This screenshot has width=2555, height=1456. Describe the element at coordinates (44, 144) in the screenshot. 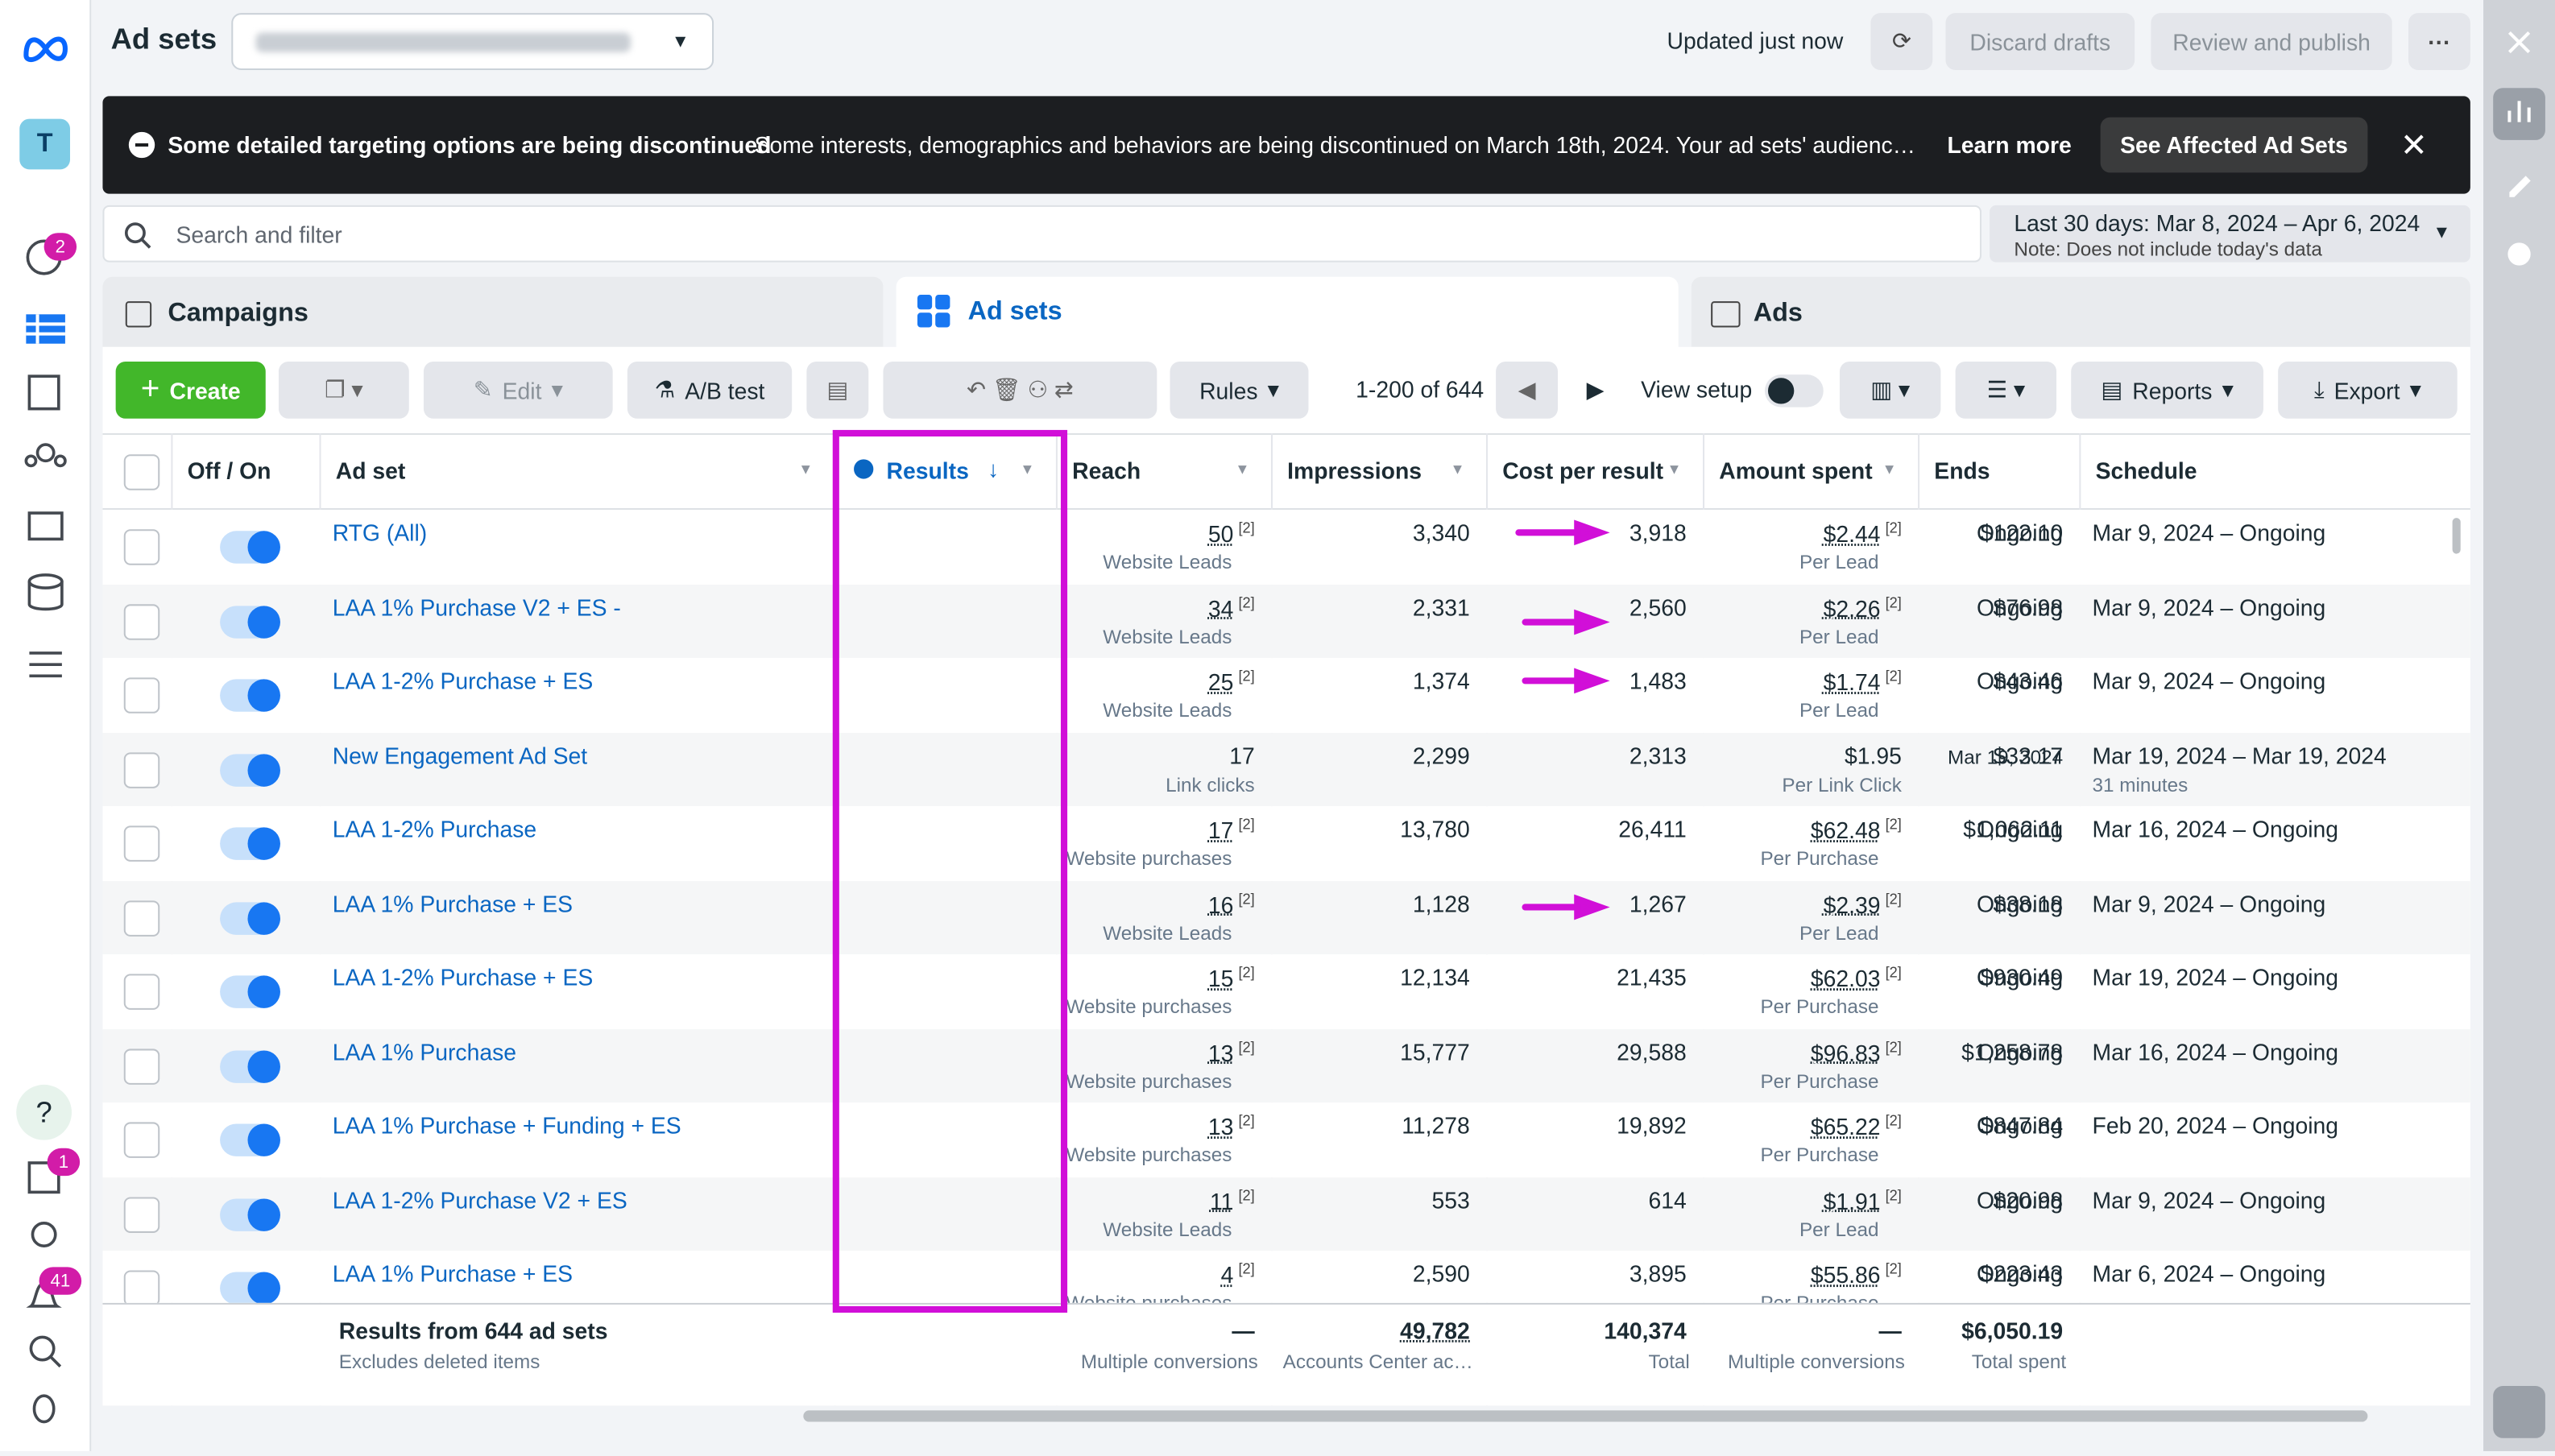

I see `account-avatar: T` at that location.